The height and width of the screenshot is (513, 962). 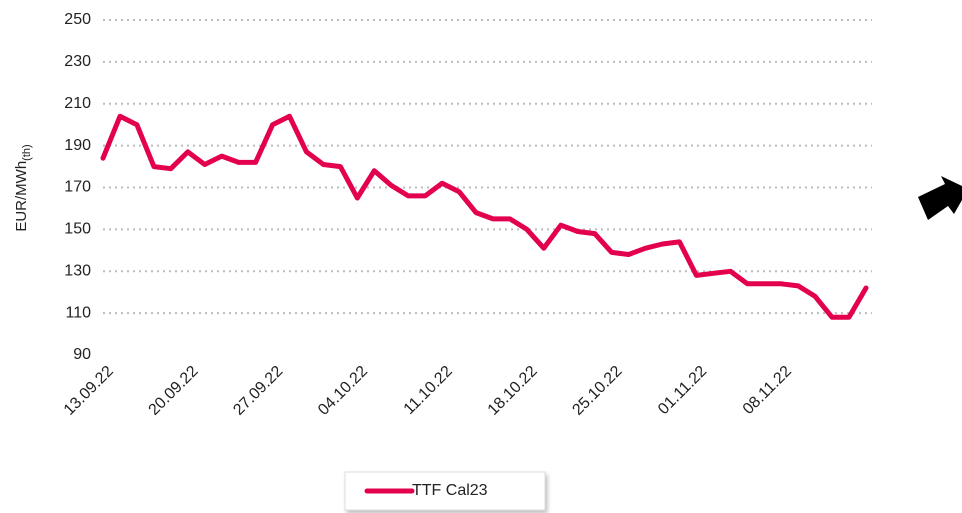 What do you see at coordinates (174, 391) in the screenshot?
I see `x-tick-label: 20.09.22` at bounding box center [174, 391].